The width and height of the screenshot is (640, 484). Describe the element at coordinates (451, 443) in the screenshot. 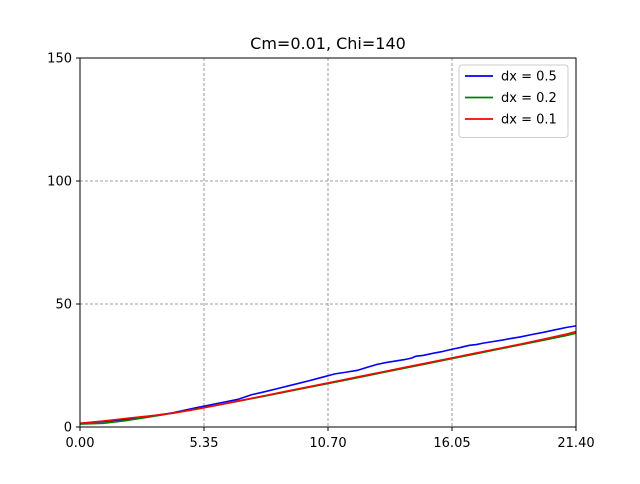

I see `x-tick-label: 16.05` at that location.